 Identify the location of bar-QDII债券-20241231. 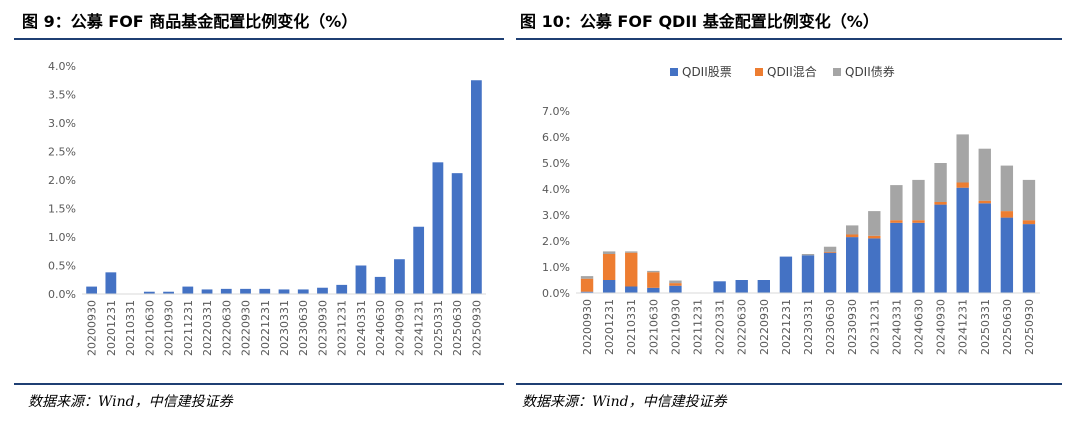
(962, 158).